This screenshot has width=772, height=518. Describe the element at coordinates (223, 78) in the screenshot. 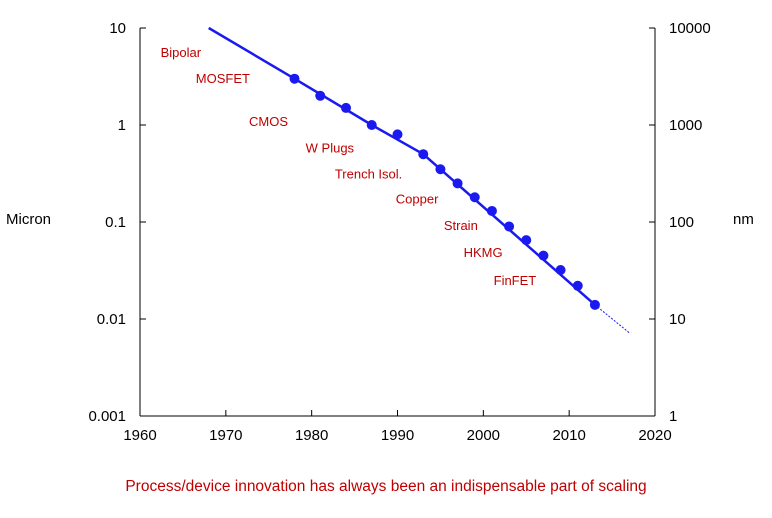

I see `innovation-label: MOSFET` at that location.